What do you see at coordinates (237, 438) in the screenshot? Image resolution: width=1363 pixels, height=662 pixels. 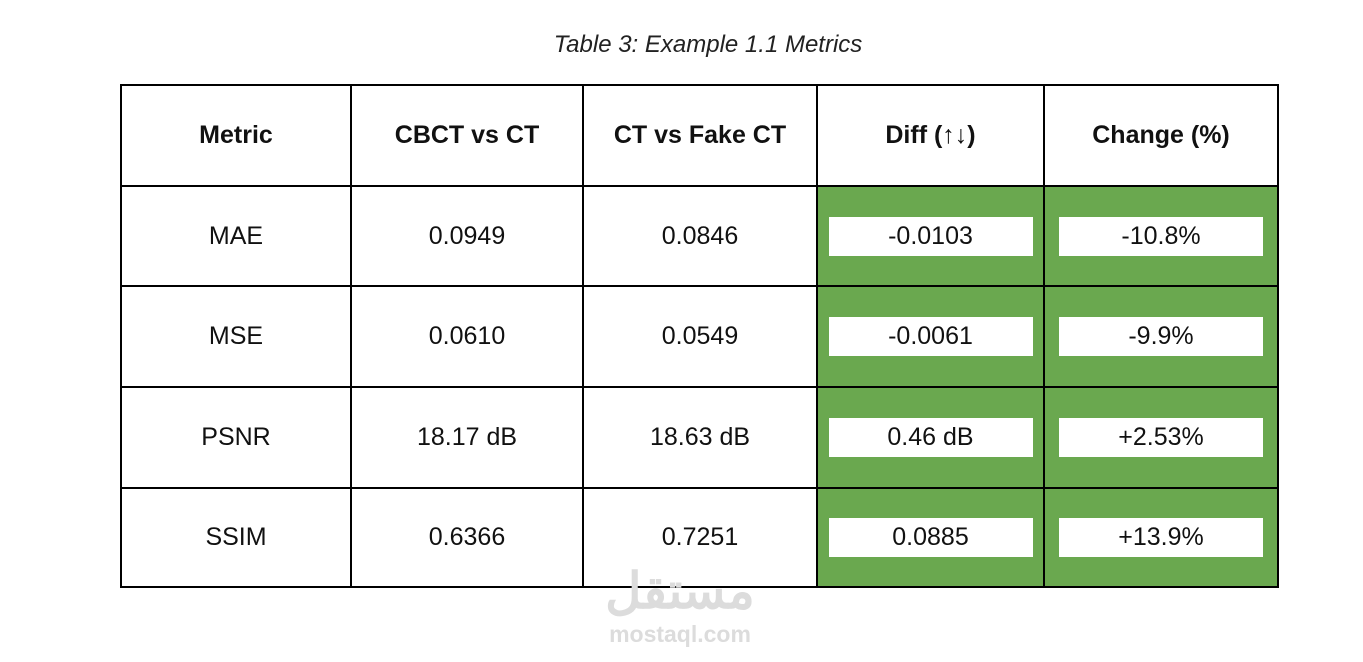 I see `table-cell: PSNR` at bounding box center [237, 438].